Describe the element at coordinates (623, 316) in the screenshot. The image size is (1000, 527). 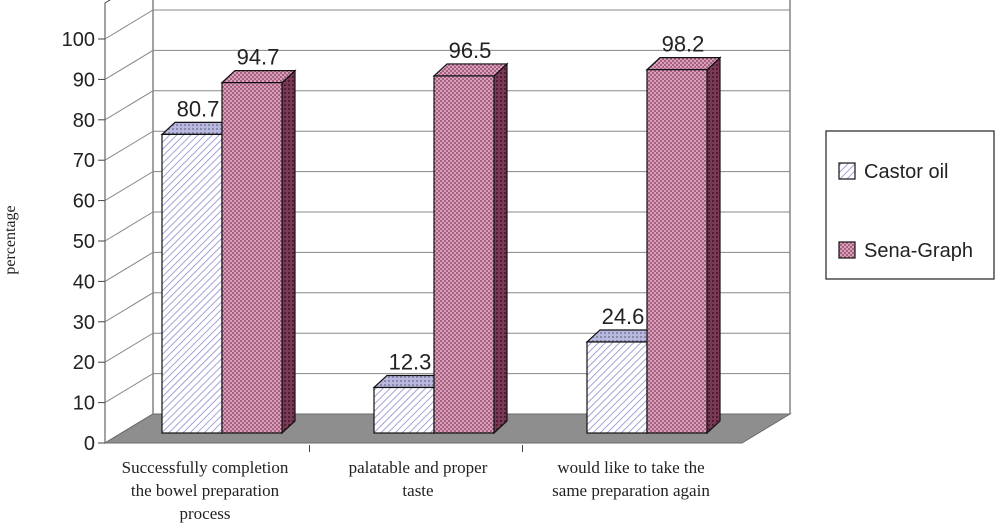
I see `data-label: 24.6` at that location.